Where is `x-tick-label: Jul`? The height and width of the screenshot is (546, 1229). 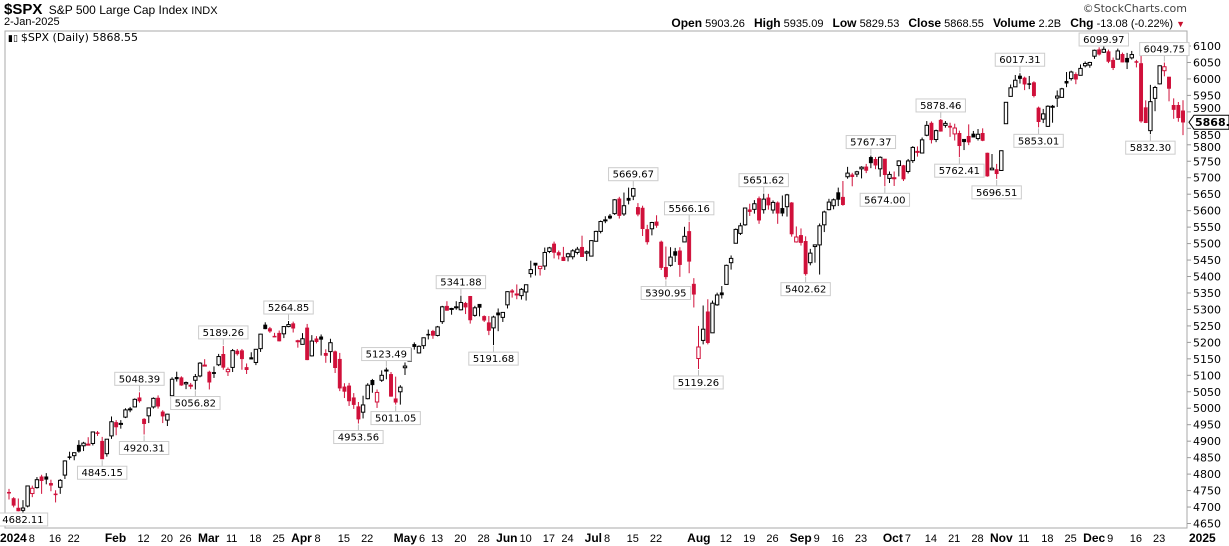
x-tick-label: Jul is located at coordinates (593, 538).